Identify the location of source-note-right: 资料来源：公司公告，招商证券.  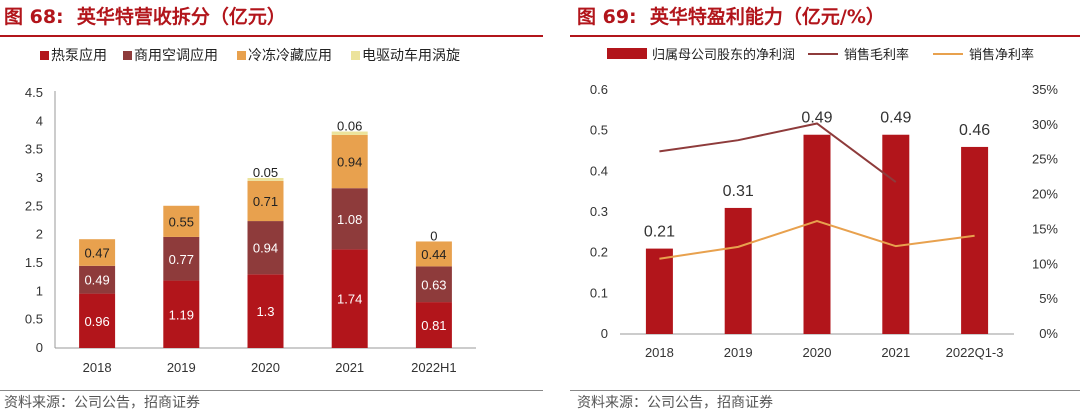
(675, 403).